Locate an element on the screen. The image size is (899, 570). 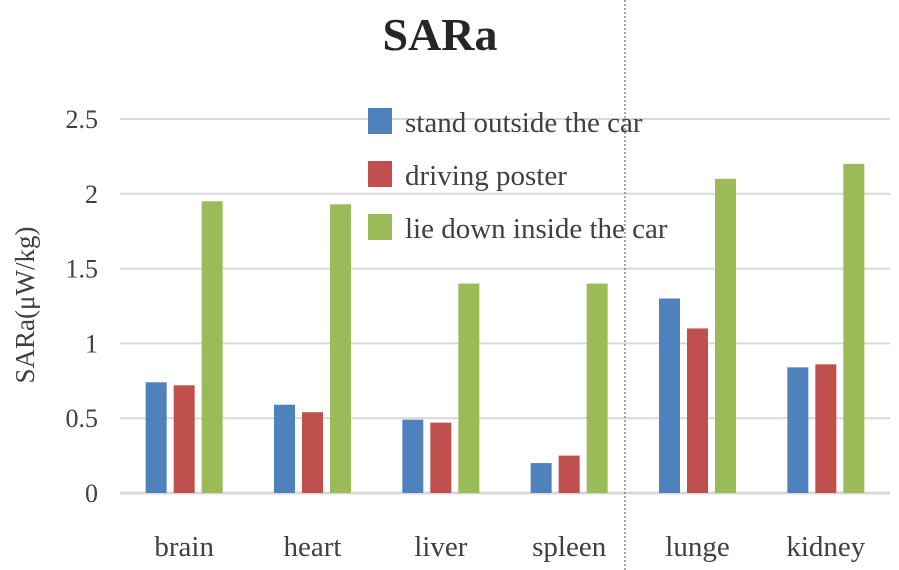
x-tick-label: spleen is located at coordinates (569, 547).